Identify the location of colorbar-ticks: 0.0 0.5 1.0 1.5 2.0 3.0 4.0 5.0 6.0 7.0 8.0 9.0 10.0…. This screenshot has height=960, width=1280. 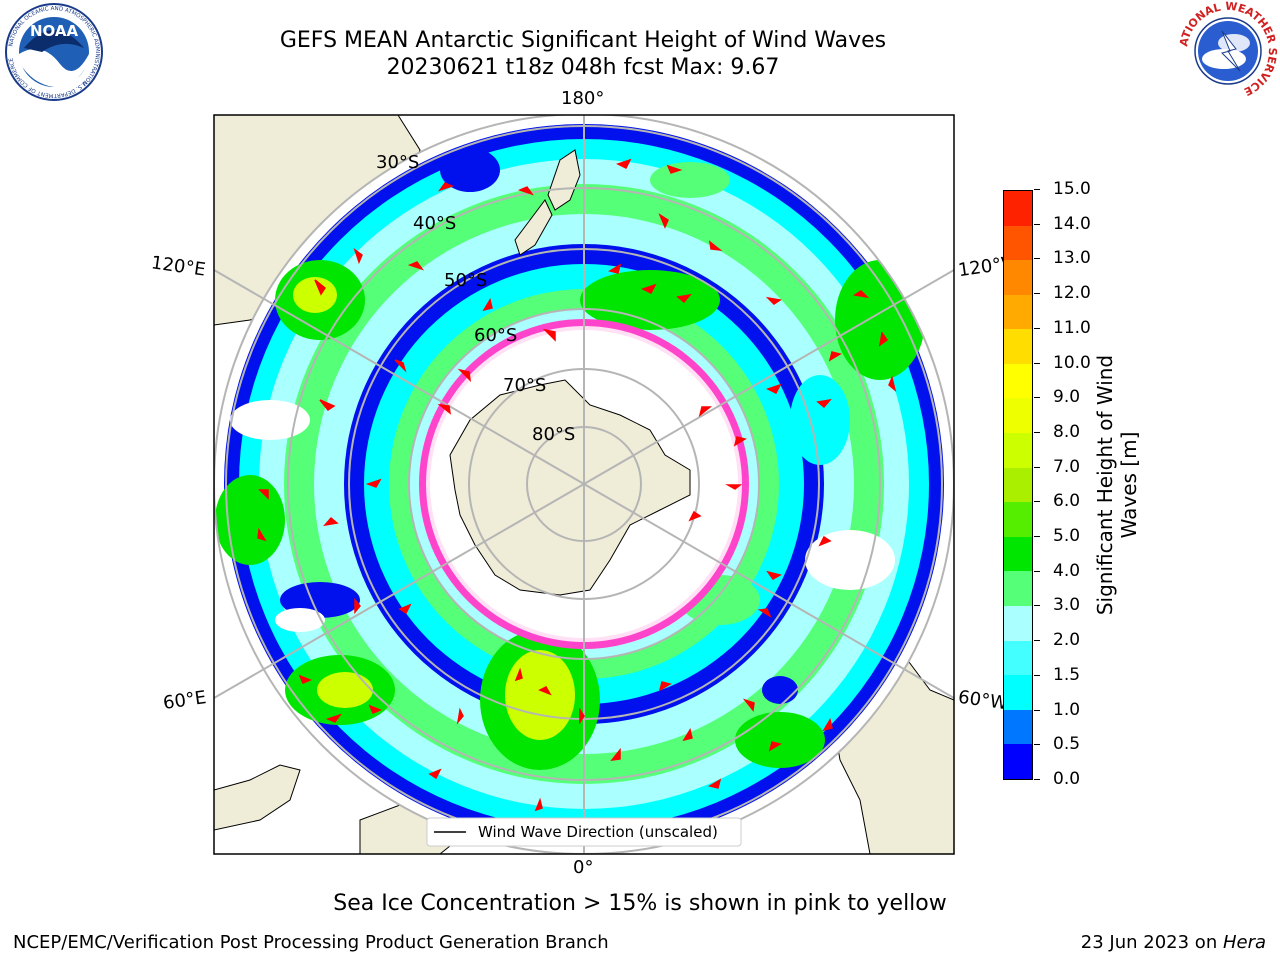
(1064, 480).